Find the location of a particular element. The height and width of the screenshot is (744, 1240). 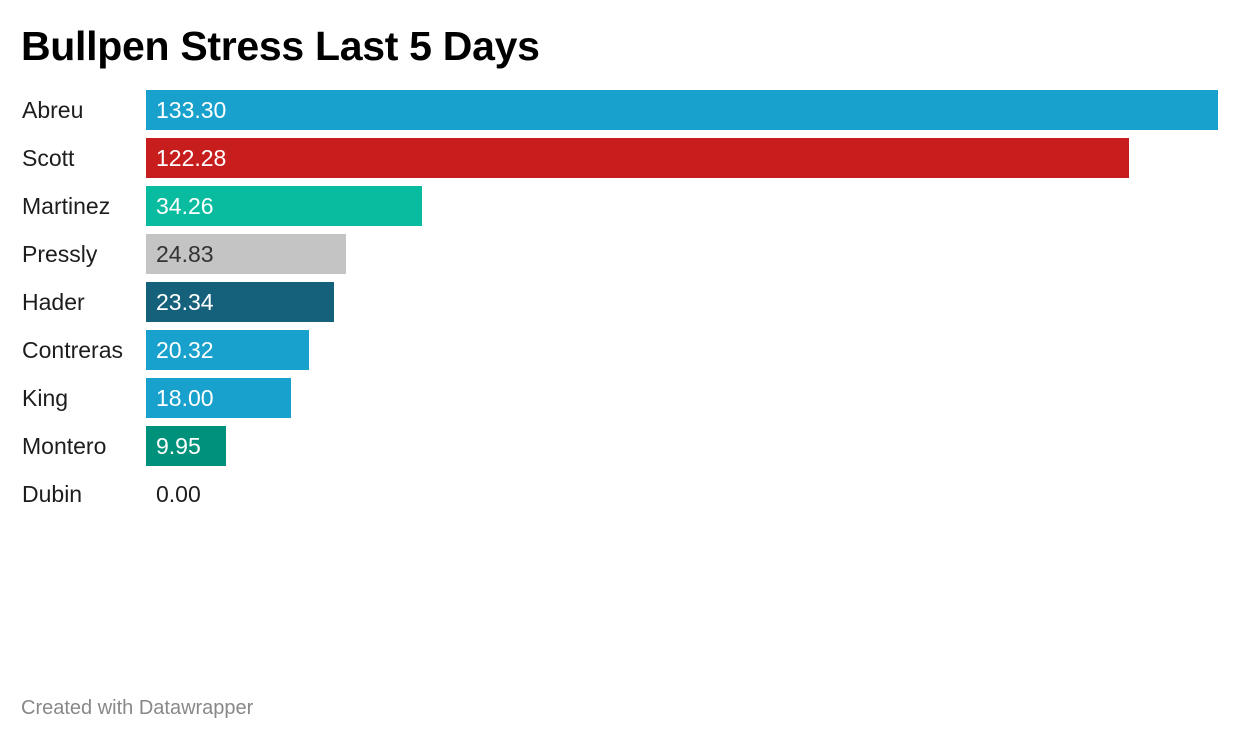

bar-row: Hader 23.34 is located at coordinates (620, 302).